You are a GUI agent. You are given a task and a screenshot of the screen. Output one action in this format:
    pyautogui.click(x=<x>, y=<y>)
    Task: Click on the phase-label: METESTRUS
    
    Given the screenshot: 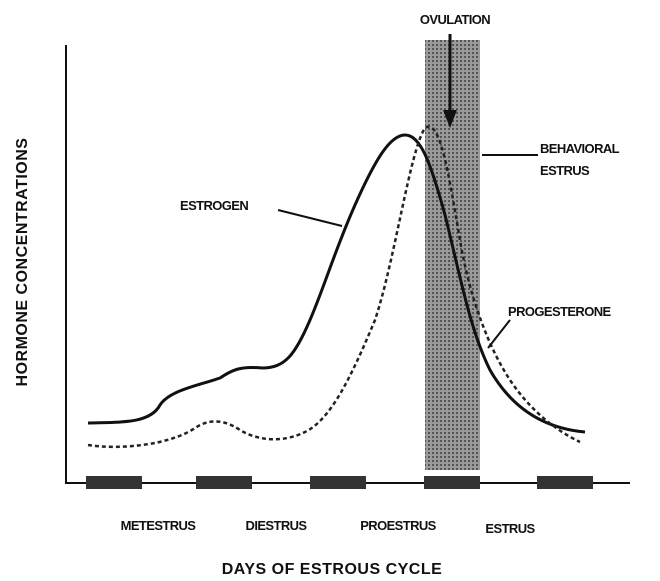 What is the action you would take?
    pyautogui.click(x=159, y=525)
    